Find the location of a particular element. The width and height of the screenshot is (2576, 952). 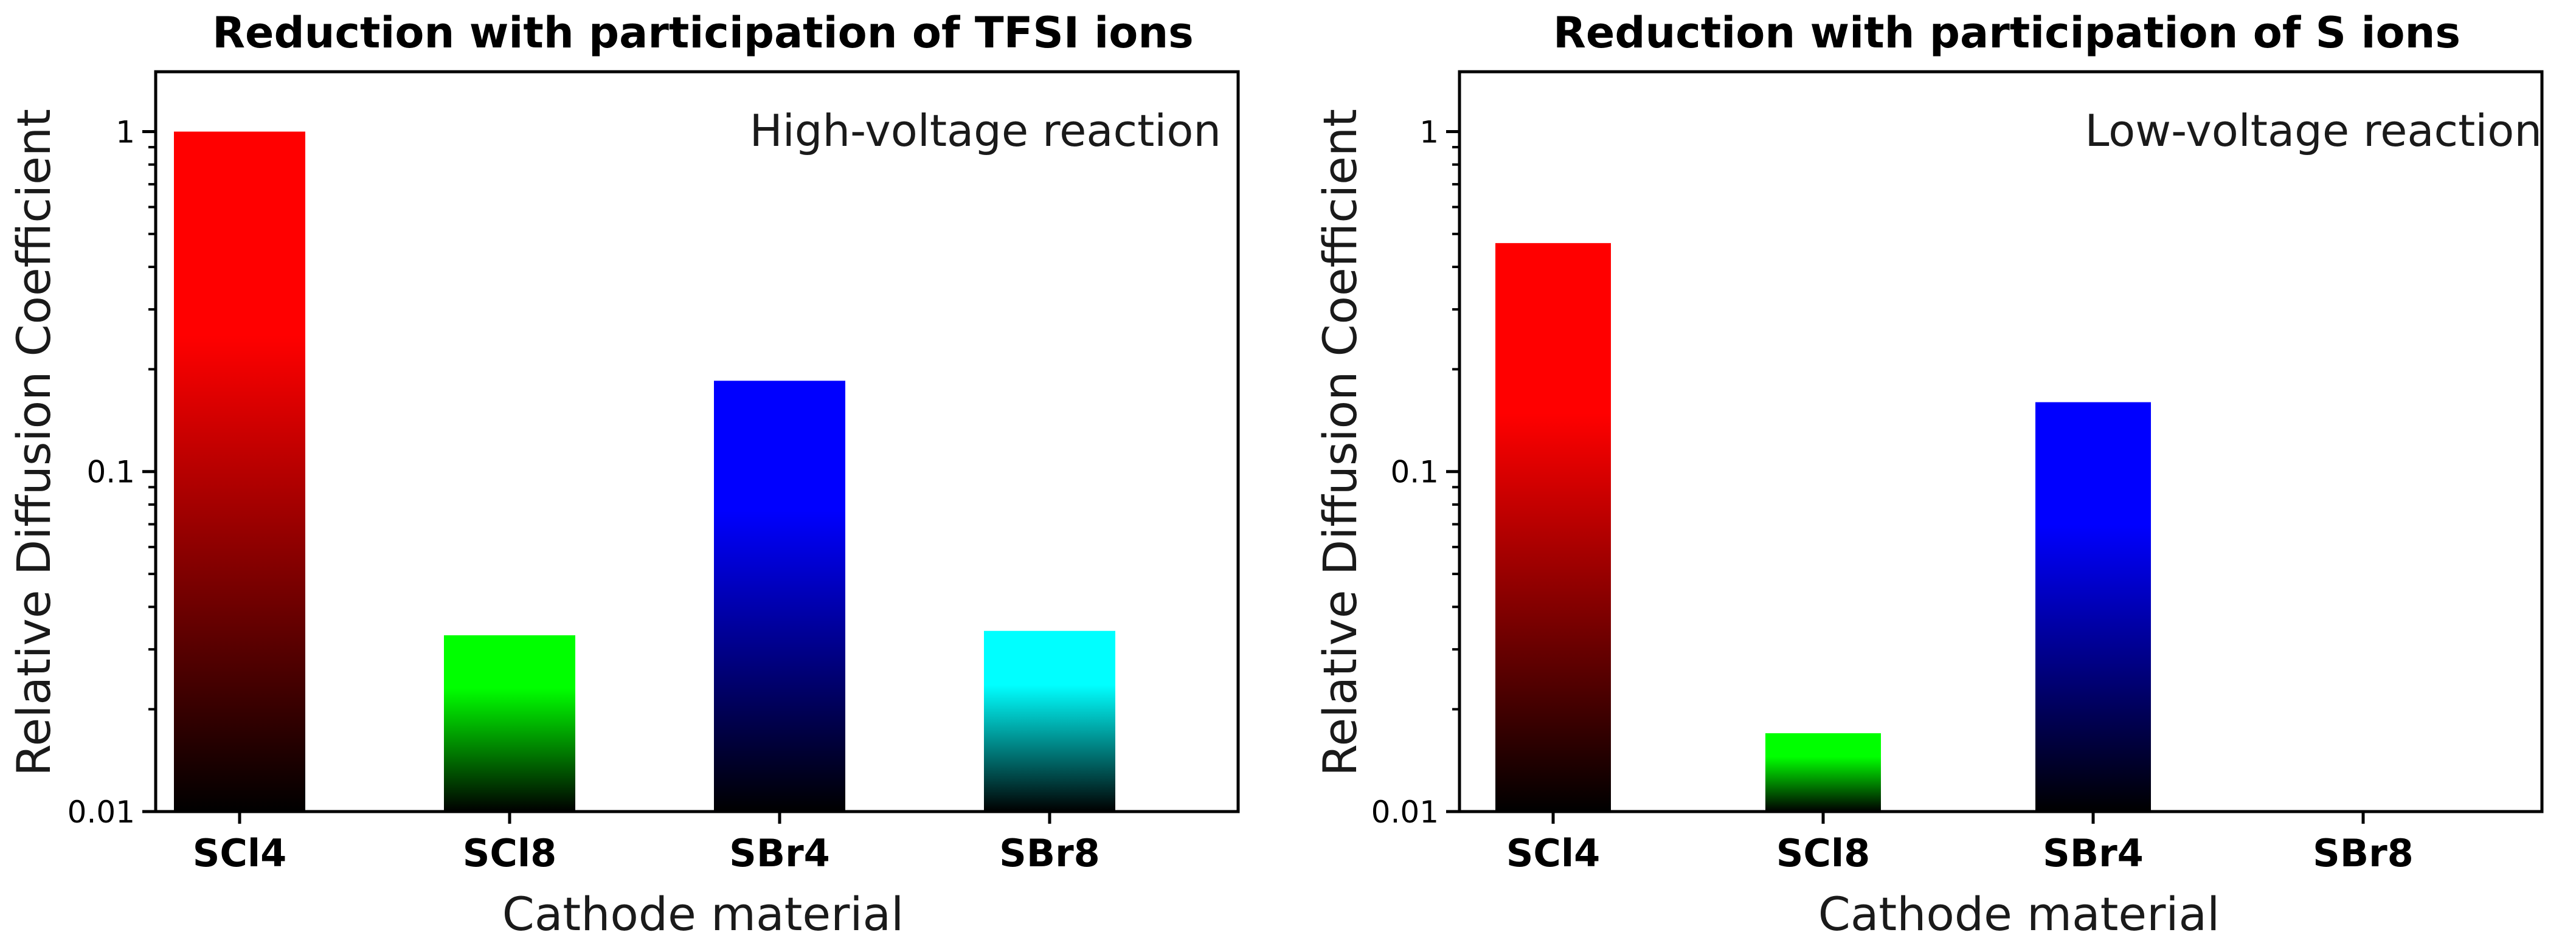

annotation-text: Low-voltage reaction is located at coordinates (2313, 130).